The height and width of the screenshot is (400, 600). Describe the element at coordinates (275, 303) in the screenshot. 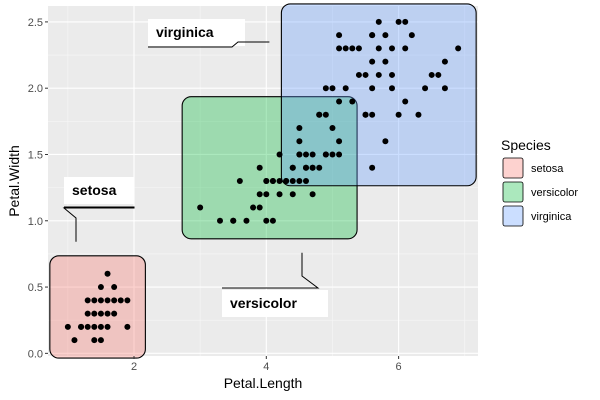

I see `group-label-box-versicolor` at that location.